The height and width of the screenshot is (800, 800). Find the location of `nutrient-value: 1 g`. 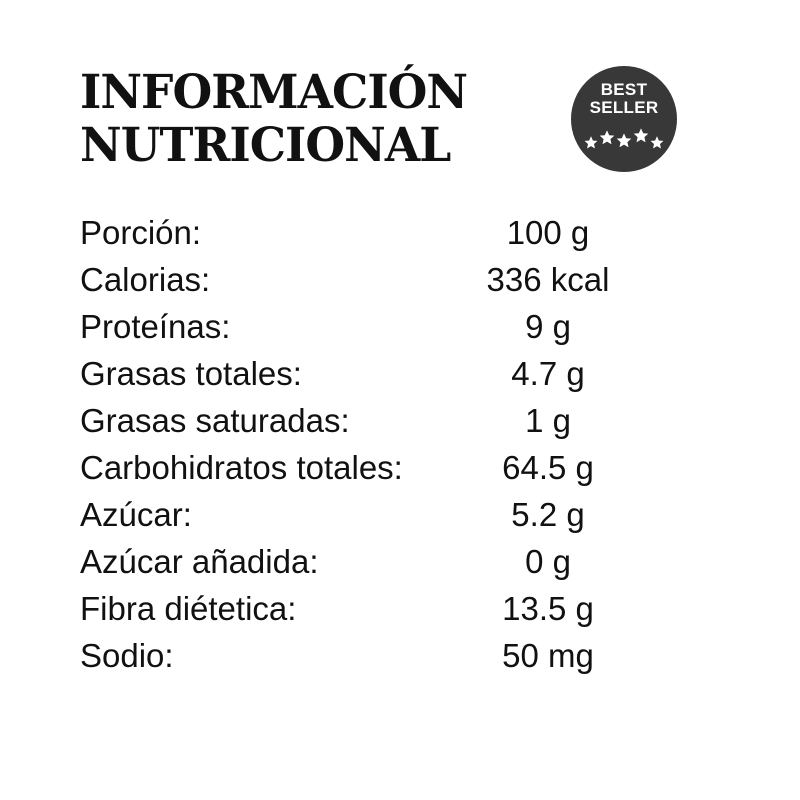

nutrient-value: 1 g is located at coordinates (548, 420).